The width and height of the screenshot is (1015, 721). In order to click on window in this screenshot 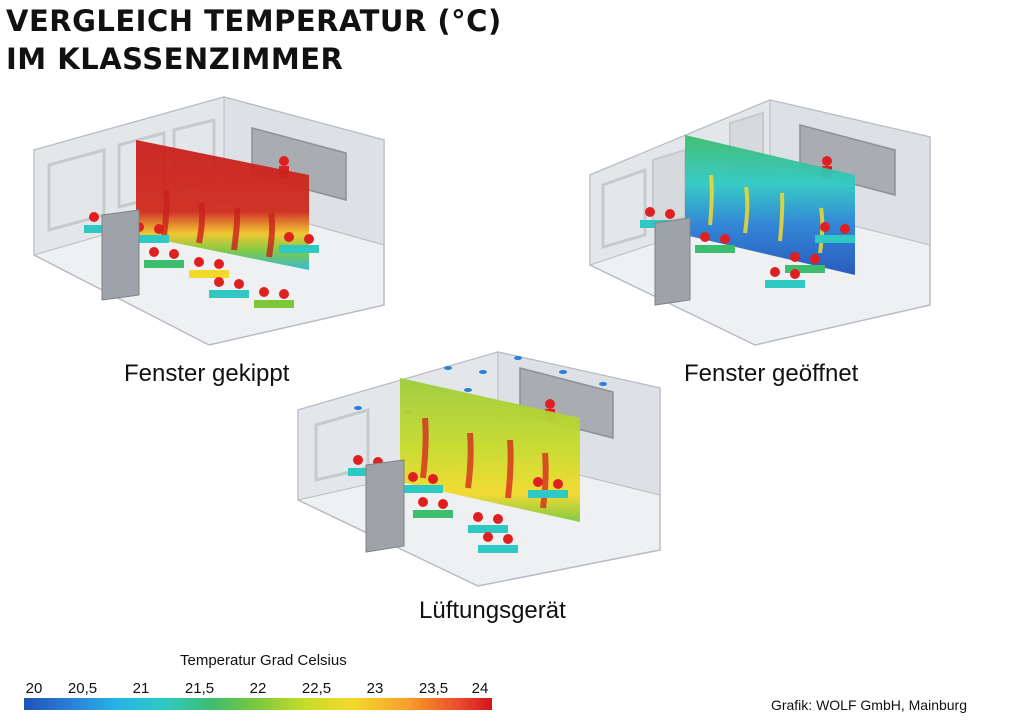, I will do `click(624, 208)`.